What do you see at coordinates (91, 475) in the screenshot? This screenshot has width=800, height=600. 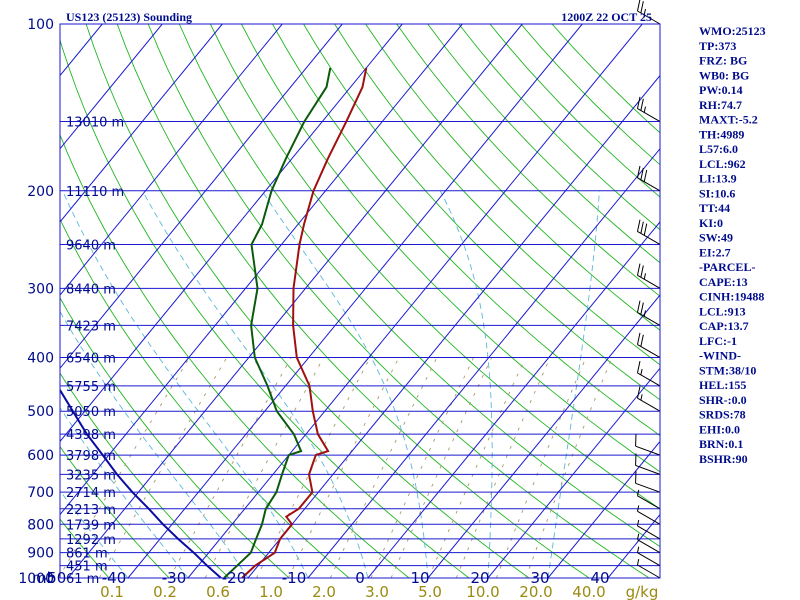 I see `height-label: 3235 m` at bounding box center [91, 475].